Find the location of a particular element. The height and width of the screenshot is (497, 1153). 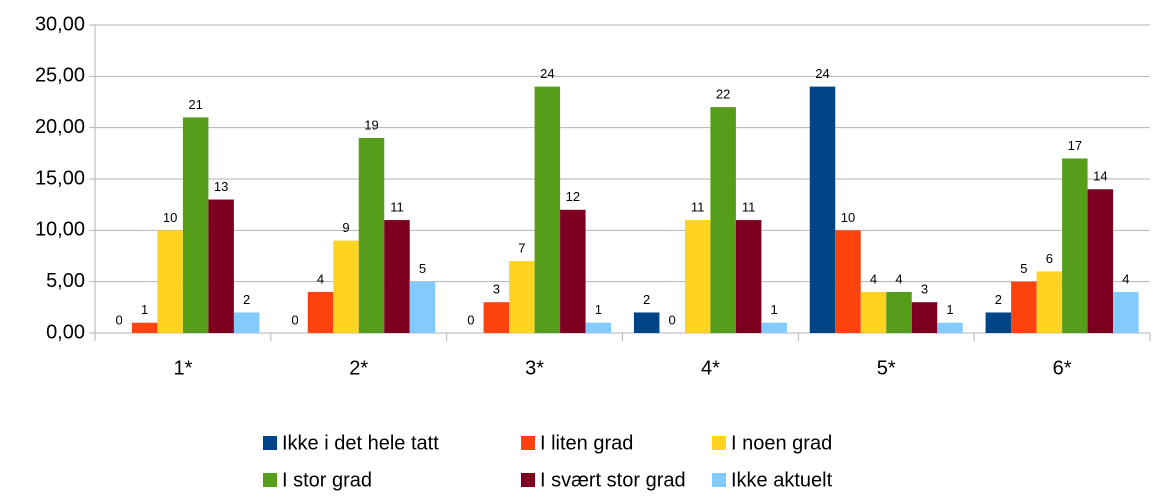

data-label: 6 is located at coordinates (1049, 258).